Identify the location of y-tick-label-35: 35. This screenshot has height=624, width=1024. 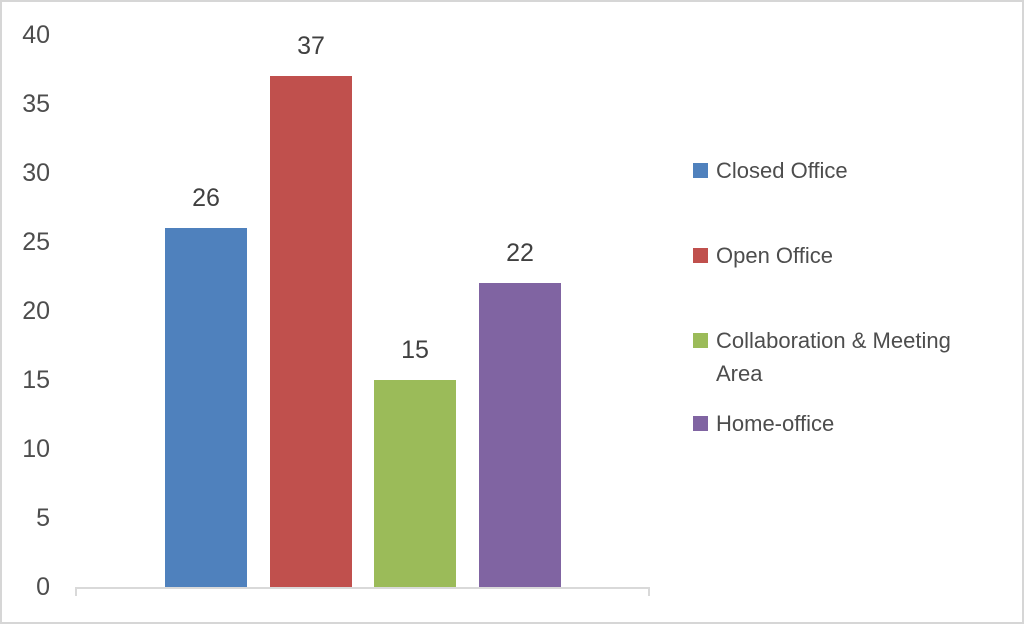
(36, 103).